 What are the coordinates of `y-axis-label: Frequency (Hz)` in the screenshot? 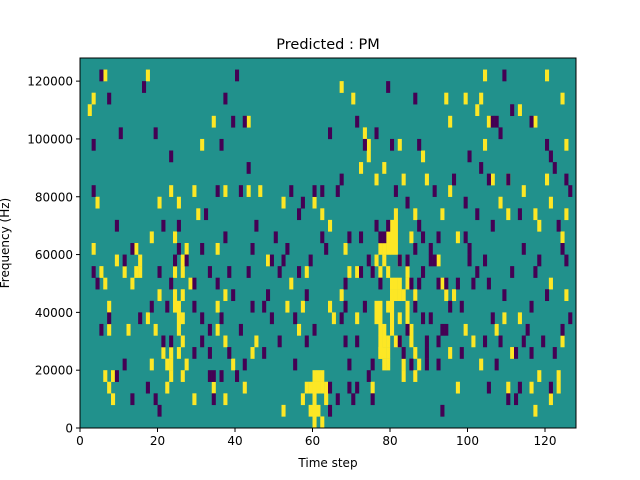 It's located at (6, 243).